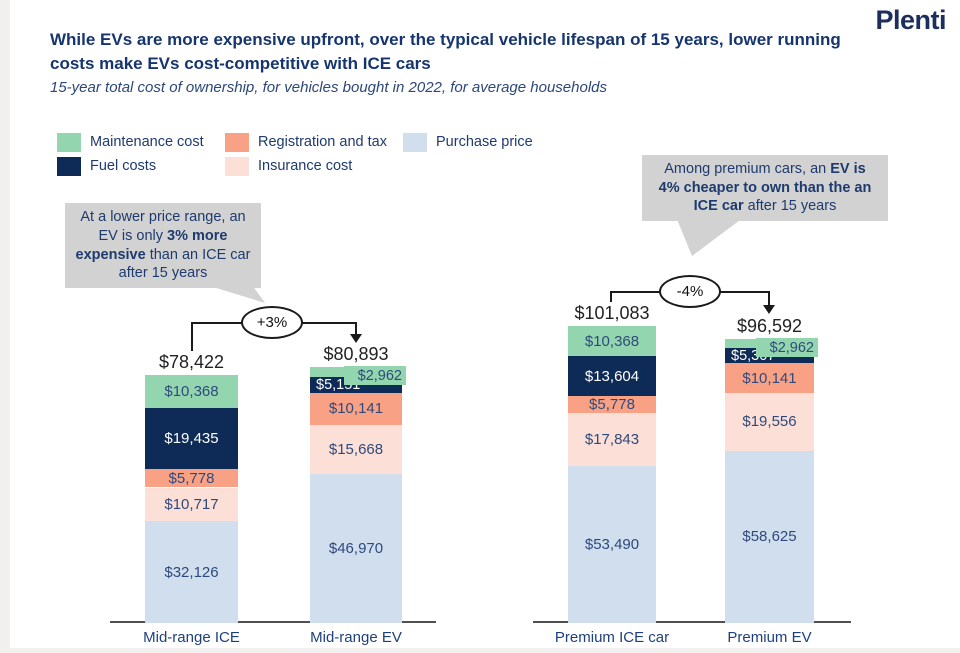 This screenshot has height=653, width=960. What do you see at coordinates (612, 637) in the screenshot?
I see `category-label-premium-ice-car: Premium ICE car` at bounding box center [612, 637].